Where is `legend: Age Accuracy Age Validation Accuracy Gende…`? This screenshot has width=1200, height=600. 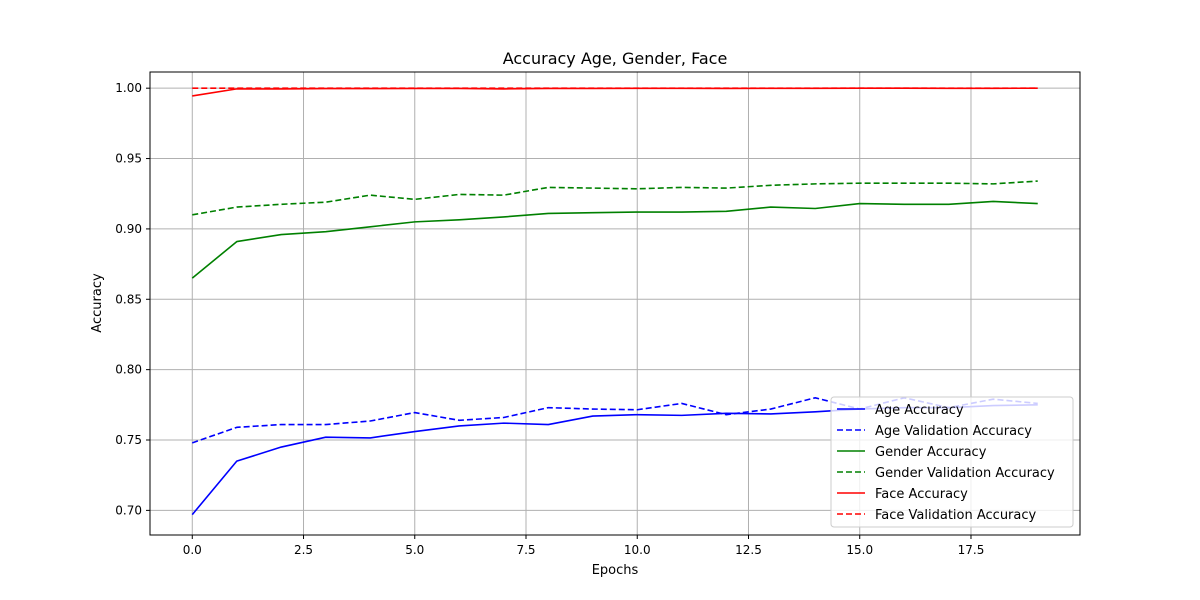
legend: Age Accuracy Age Validation Accuracy Gende… is located at coordinates (952, 462).